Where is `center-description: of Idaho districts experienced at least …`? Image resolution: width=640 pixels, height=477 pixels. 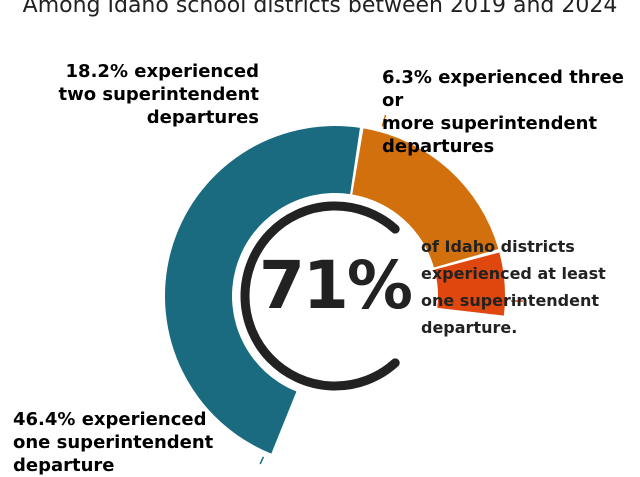
center-description: of Idaho districts experienced at least … is located at coordinates (513, 287).